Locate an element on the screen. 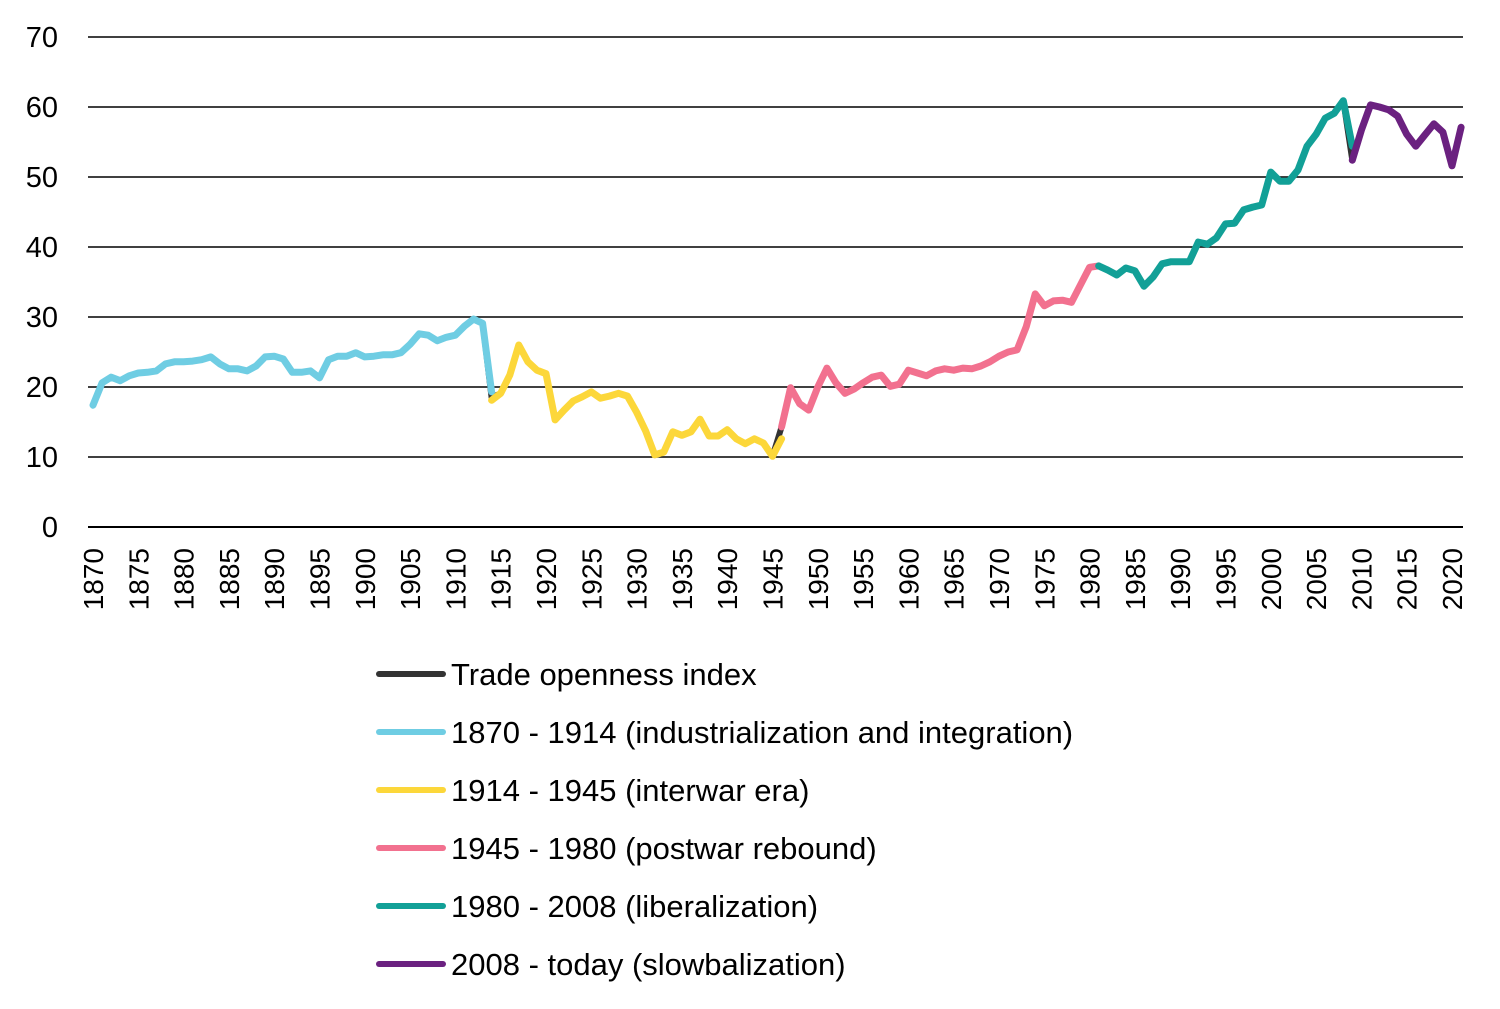  y-tick-label: 10 is located at coordinates (42, 458).